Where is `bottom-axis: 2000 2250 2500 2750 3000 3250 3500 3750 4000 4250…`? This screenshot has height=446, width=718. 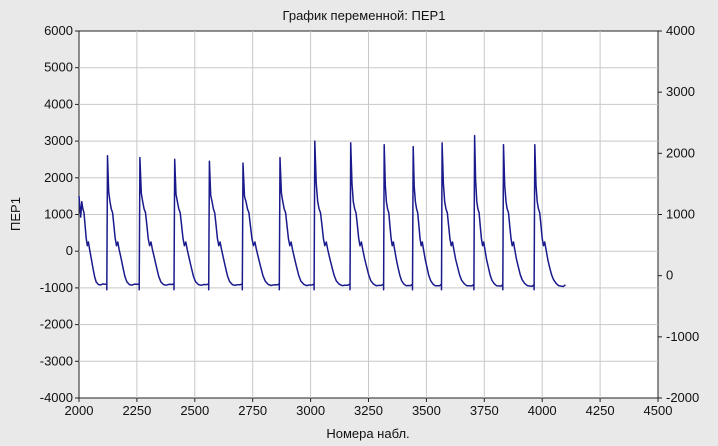
bottom-axis: 2000 2250 2500 2750 3000 3250 3500 3750 4000 4250… is located at coordinates (369, 408).